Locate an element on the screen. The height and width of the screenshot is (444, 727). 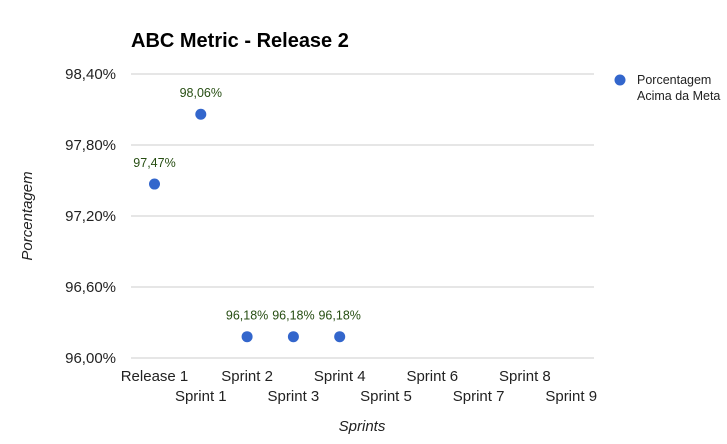
x-tick-label: Sprint 6 is located at coordinates (432, 376).